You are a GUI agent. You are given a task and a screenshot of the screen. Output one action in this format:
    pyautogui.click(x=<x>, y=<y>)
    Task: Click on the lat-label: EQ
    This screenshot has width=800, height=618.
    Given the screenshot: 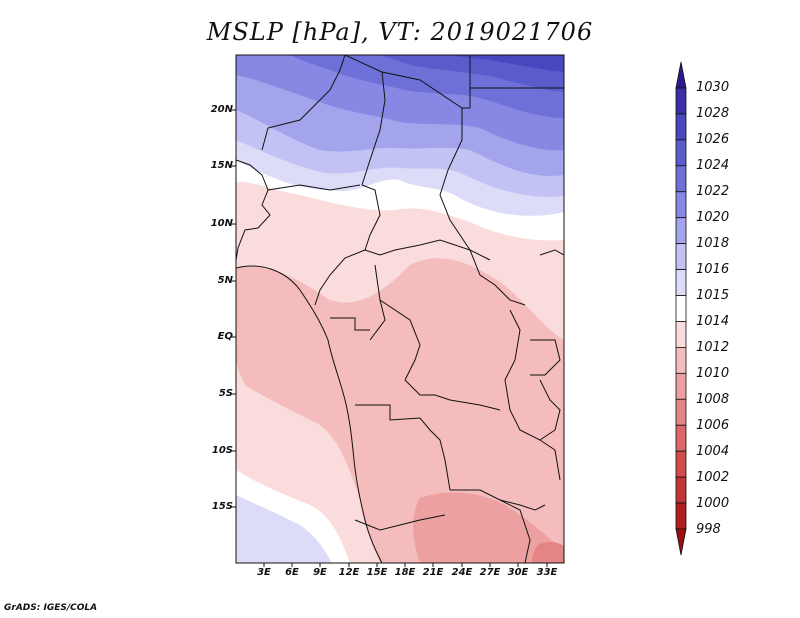 What is the action you would take?
    pyautogui.click(x=225, y=336)
    